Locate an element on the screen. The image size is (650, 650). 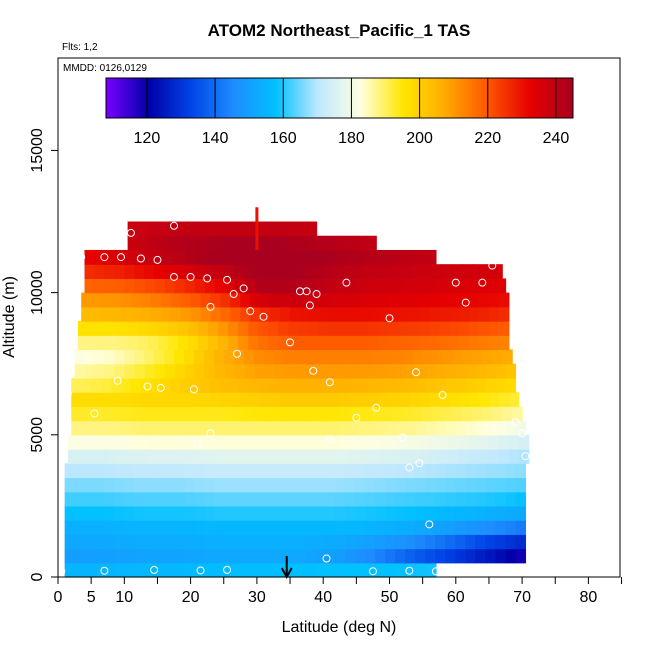
arrow-head is located at coordinates (286, 573).